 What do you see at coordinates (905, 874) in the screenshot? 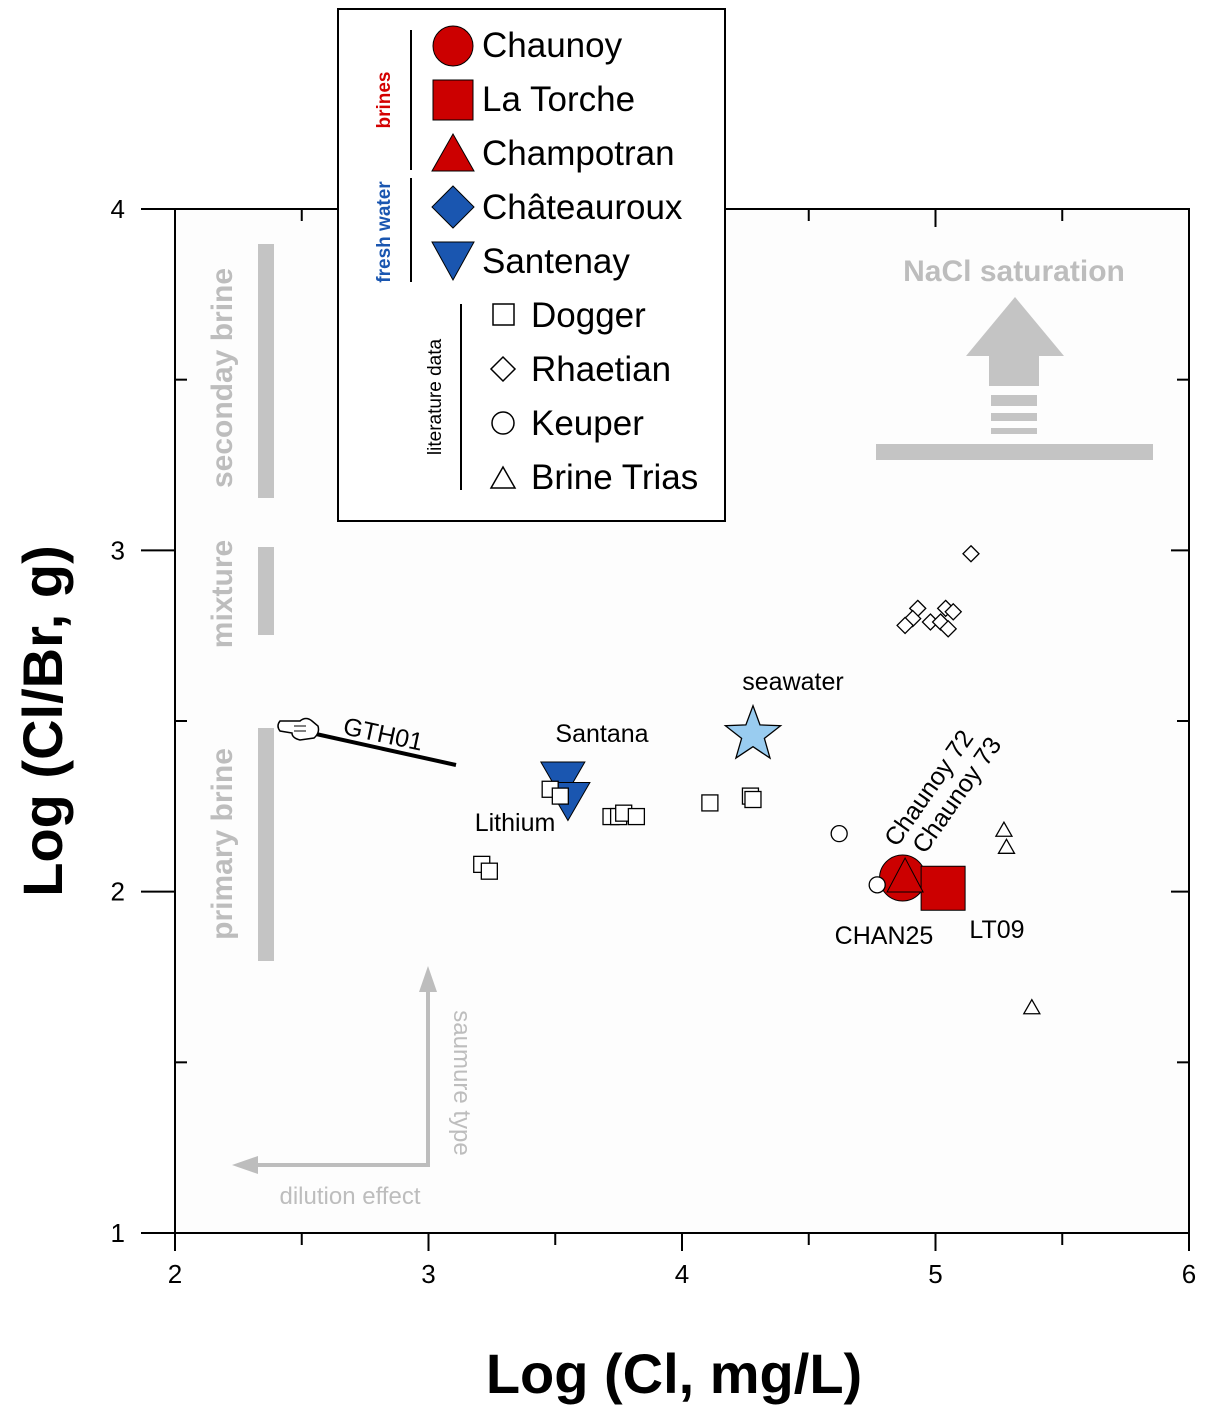
I see `champotran-point` at bounding box center [905, 874].